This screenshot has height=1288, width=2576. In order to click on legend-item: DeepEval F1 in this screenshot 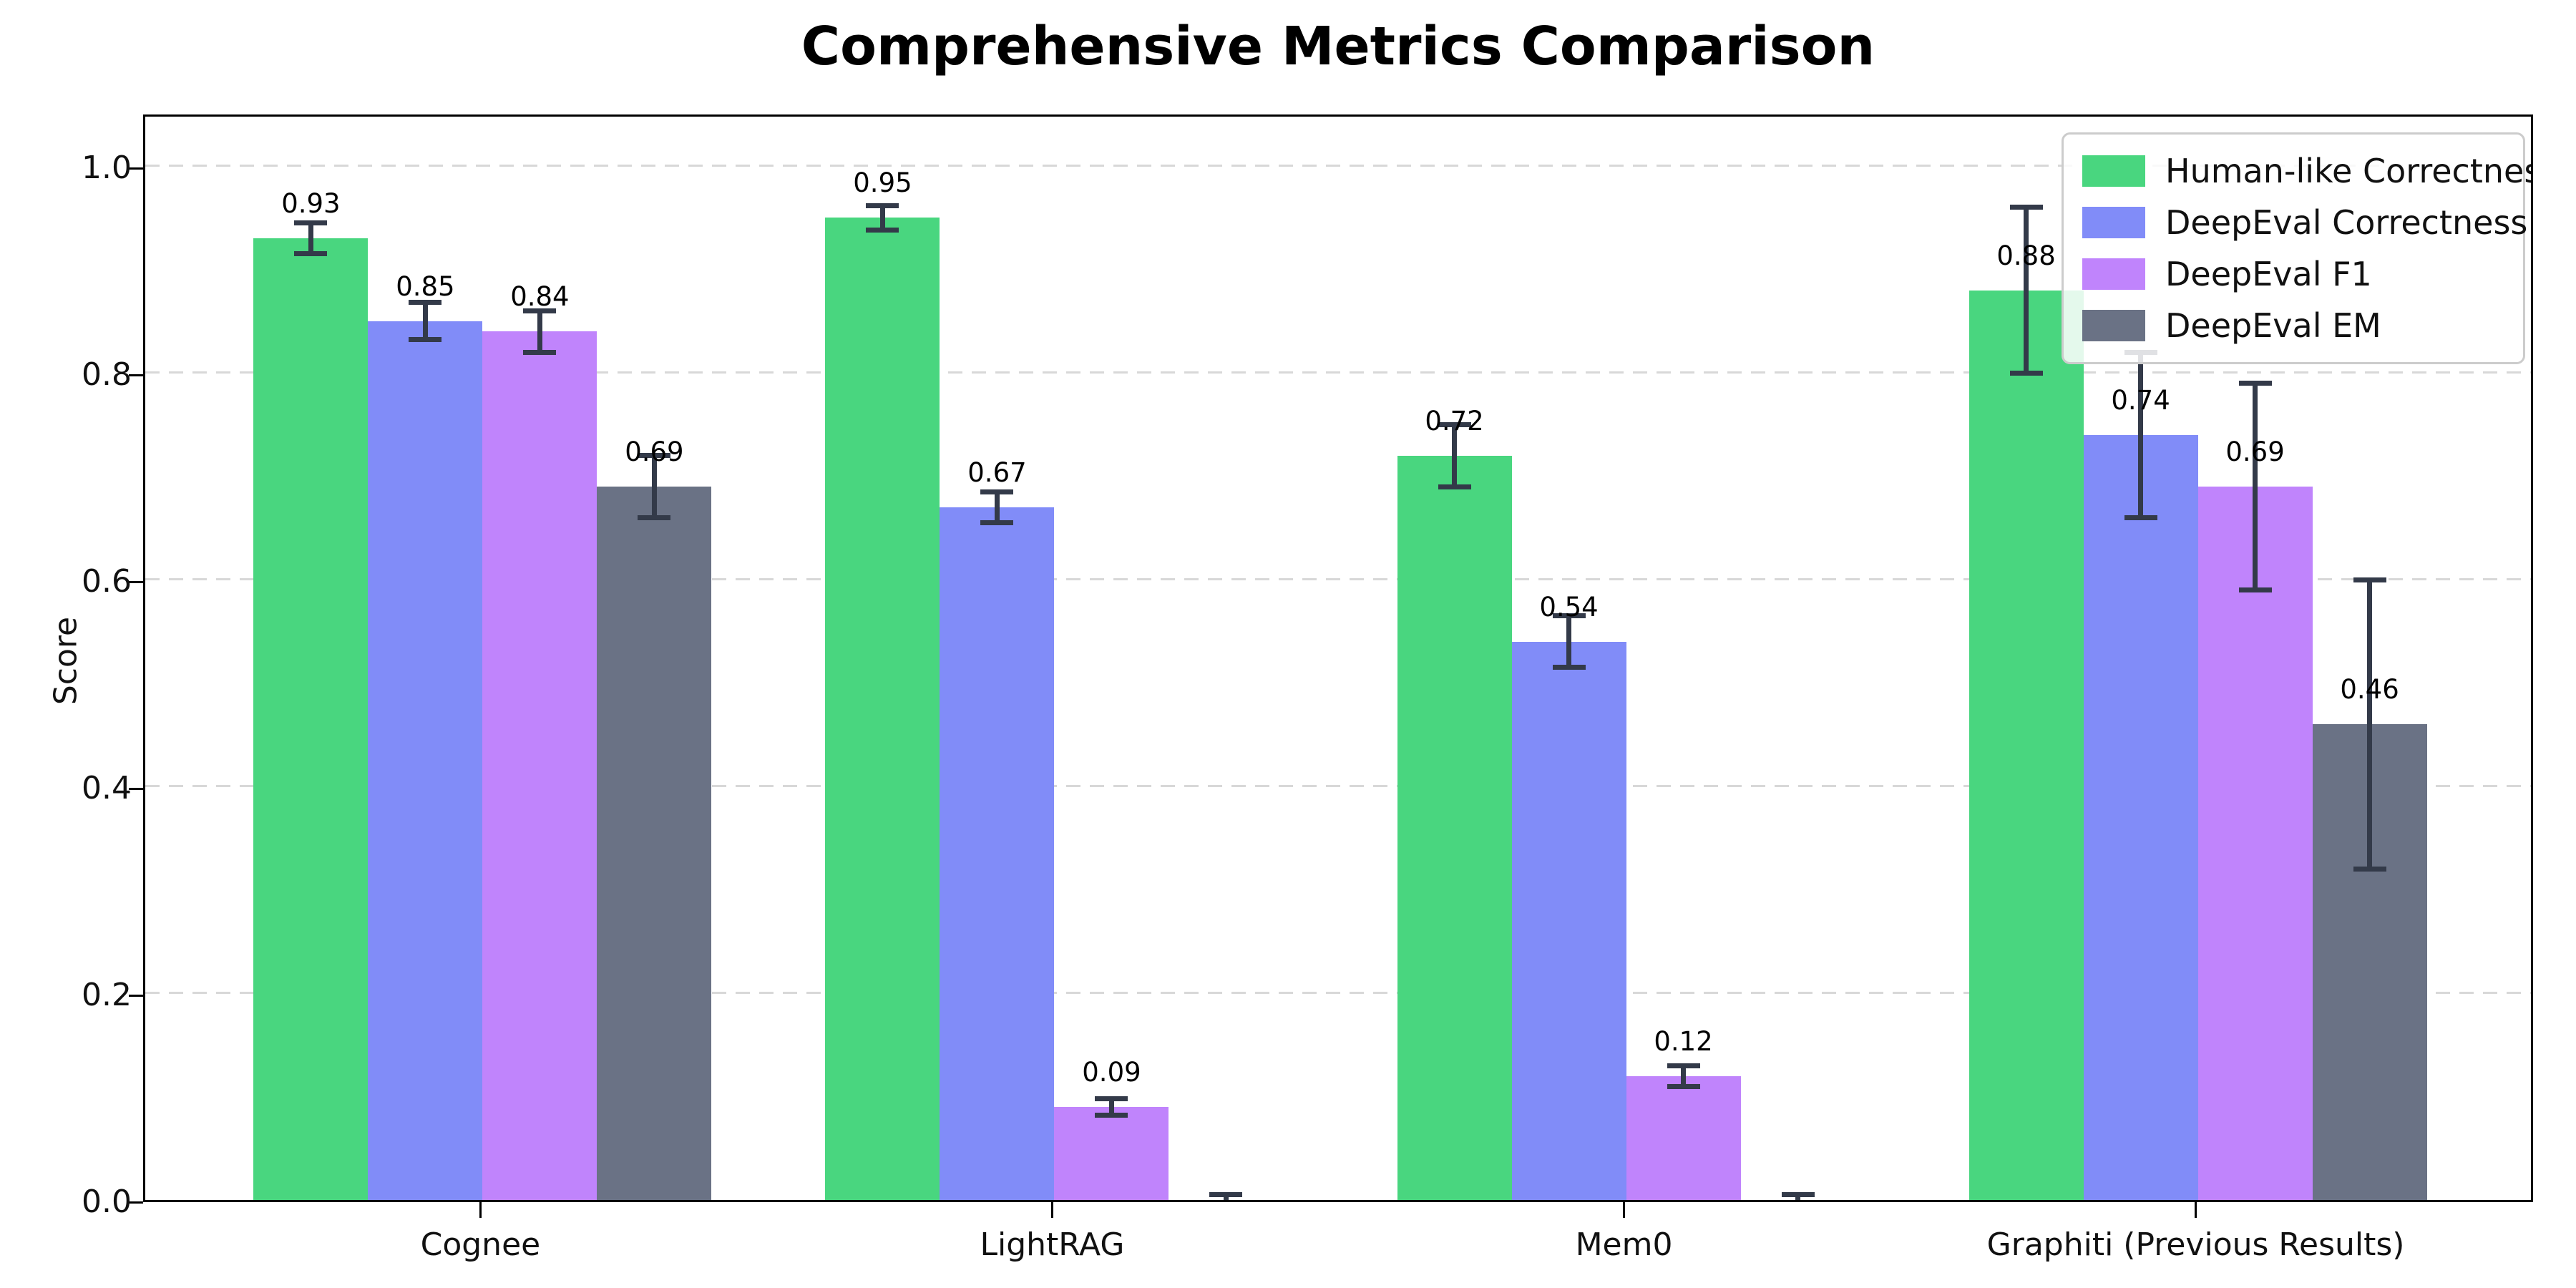, I will do `click(2293, 274)`.